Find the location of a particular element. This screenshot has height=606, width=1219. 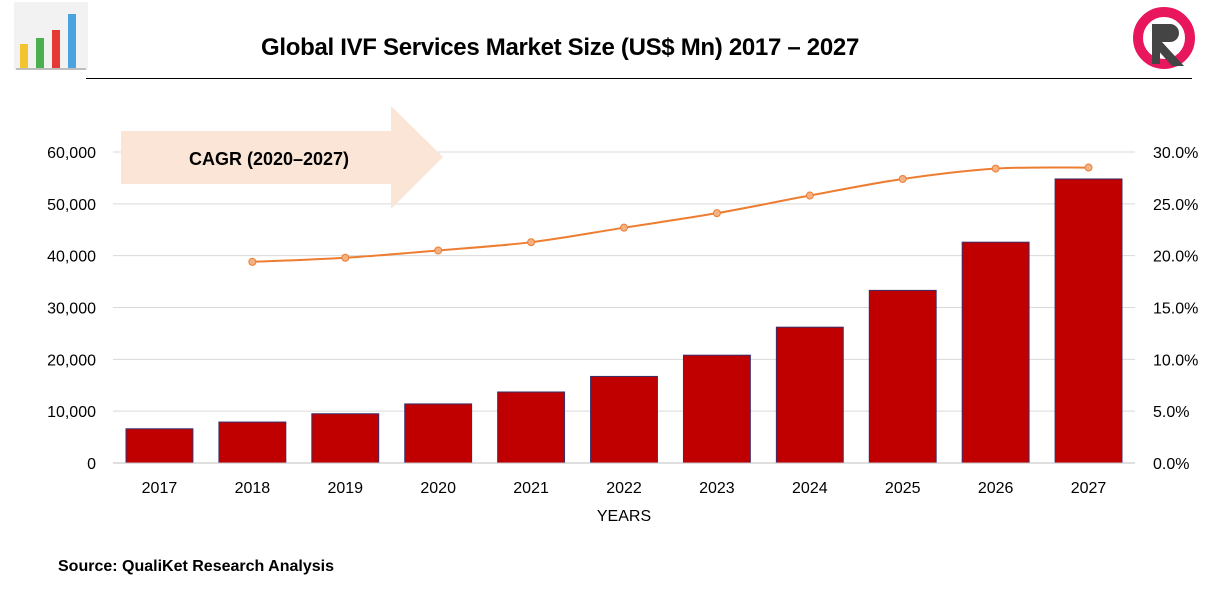

y2-tick-label: 30.0% is located at coordinates (1175, 153).